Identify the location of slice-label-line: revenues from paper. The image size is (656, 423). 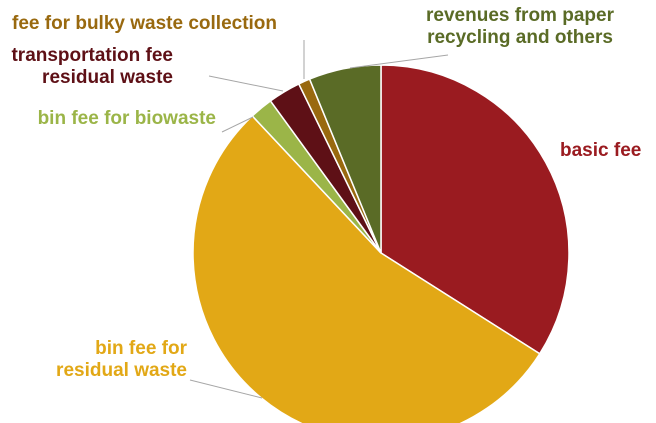
(520, 15).